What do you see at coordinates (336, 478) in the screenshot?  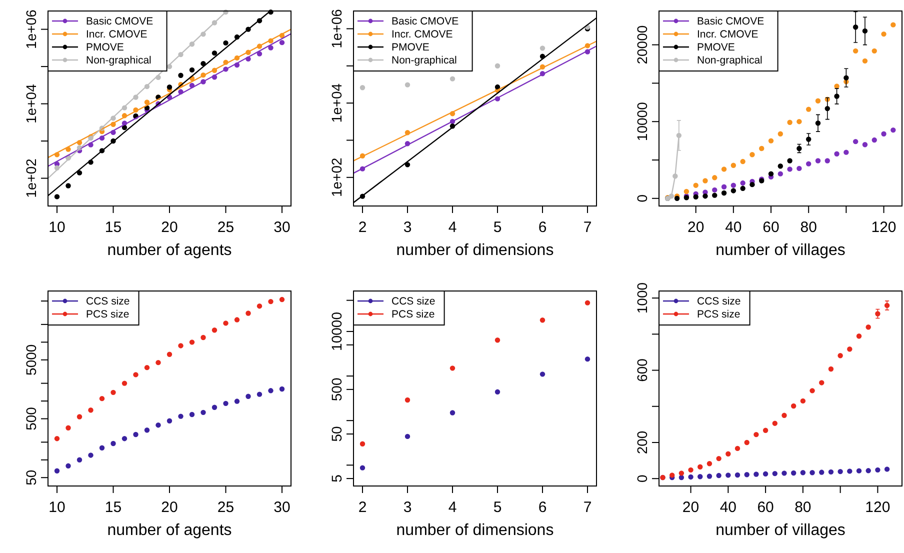 I see `y-tick-label: 5` at bounding box center [336, 478].